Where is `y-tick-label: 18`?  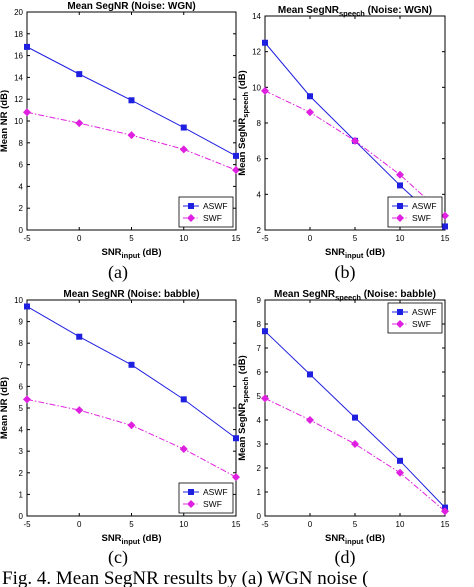 y-tick-label: 18 is located at coordinates (18, 34).